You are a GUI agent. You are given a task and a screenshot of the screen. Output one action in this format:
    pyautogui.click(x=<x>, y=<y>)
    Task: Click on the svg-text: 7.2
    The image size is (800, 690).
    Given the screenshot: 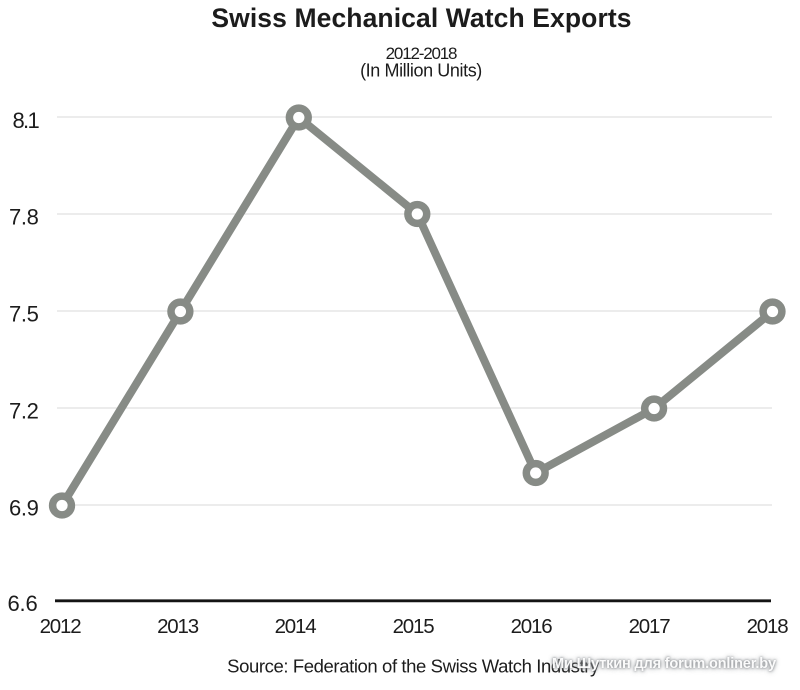 What is the action you would take?
    pyautogui.click(x=24, y=411)
    